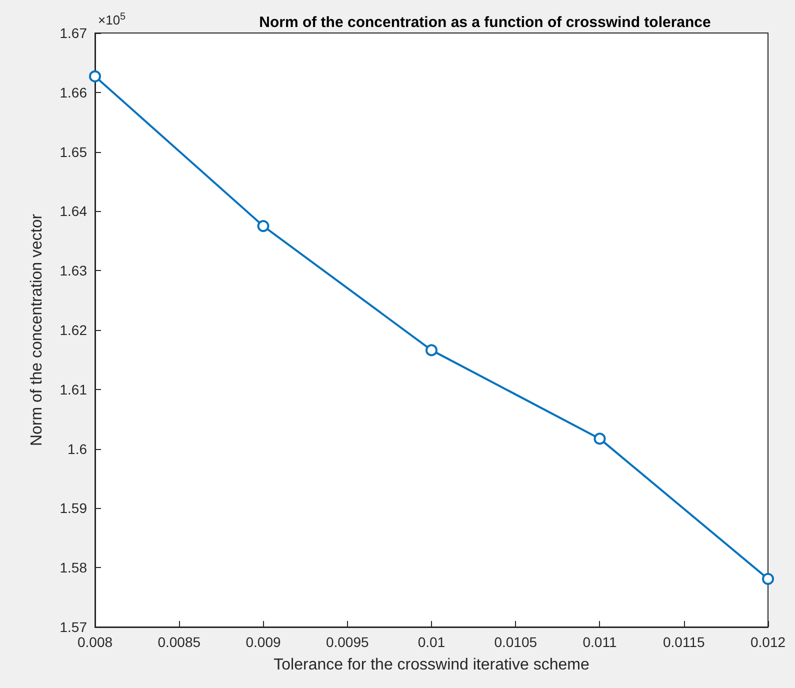  What do you see at coordinates (179, 642) in the screenshot?
I see `x-tick-label: 0.0085` at bounding box center [179, 642].